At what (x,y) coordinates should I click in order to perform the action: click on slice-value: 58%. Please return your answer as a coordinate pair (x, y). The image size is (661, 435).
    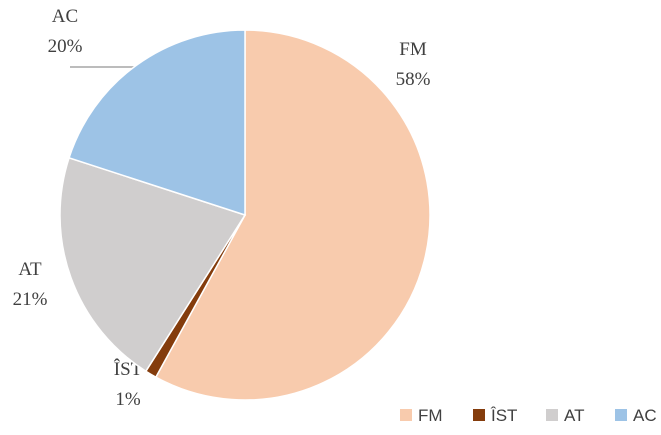
    Looking at the image, I should click on (413, 79).